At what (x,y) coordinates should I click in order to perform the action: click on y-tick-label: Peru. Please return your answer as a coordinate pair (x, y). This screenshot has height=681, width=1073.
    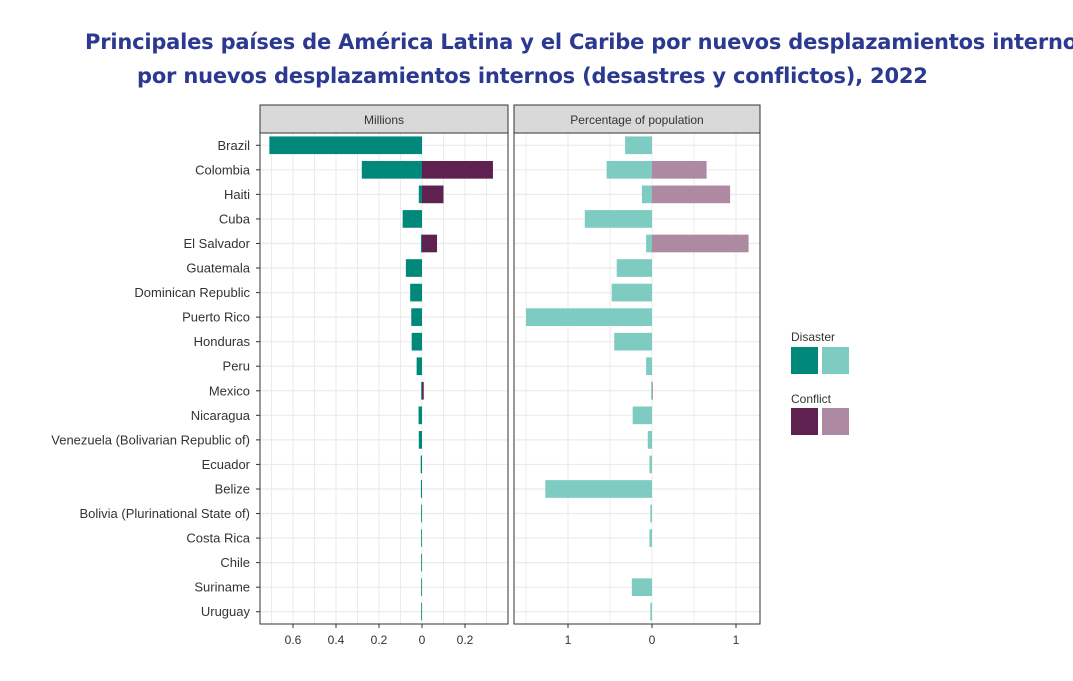
    Looking at the image, I should click on (236, 366).